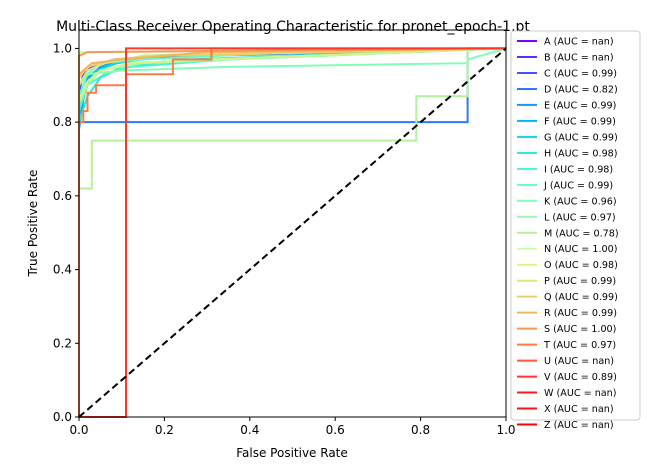 The width and height of the screenshot is (647, 470). Describe the element at coordinates (579, 425) in the screenshot. I see `legend-entry-label: Z (AUC = nan)` at that location.